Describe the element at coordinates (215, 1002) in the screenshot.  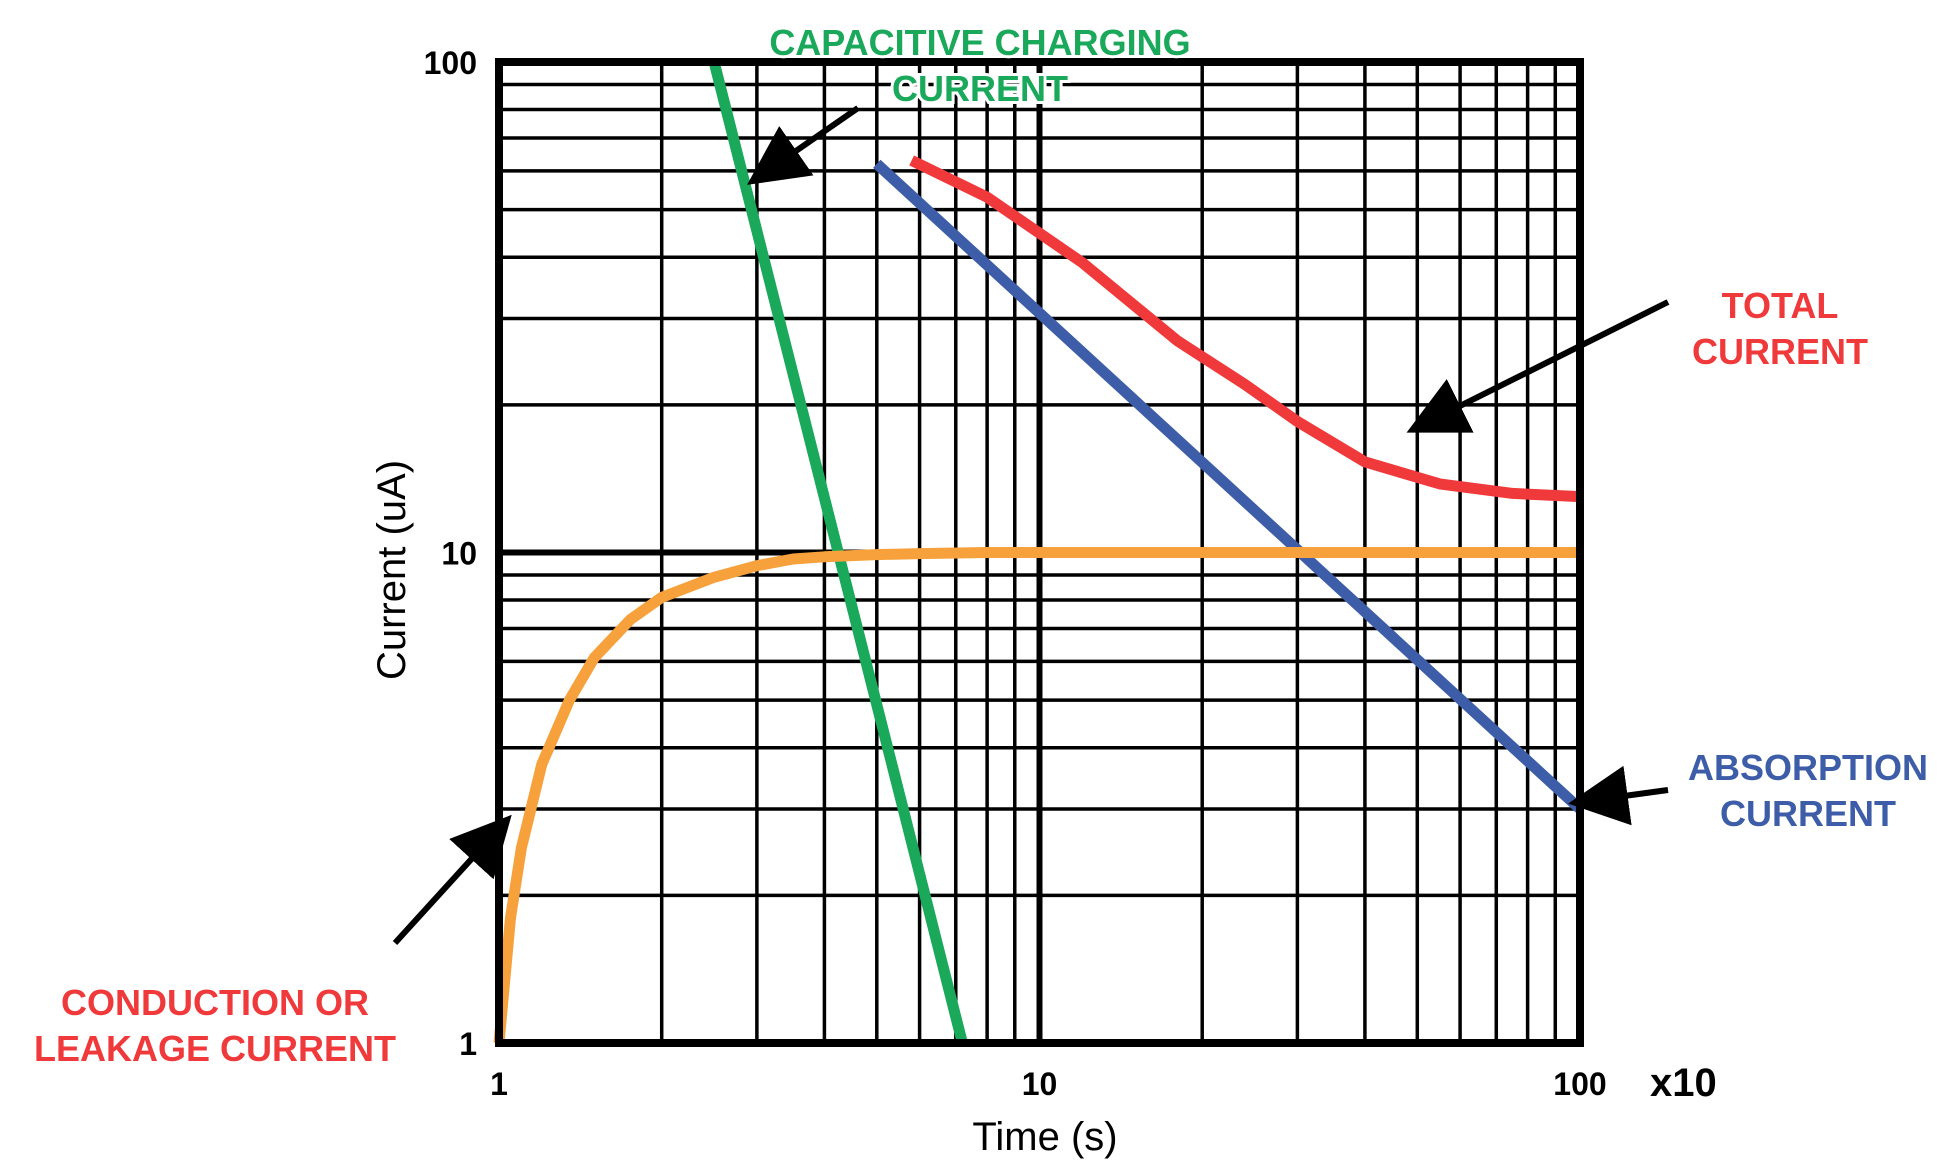
I see `annotation-label: CONDUCTION OR` at that location.